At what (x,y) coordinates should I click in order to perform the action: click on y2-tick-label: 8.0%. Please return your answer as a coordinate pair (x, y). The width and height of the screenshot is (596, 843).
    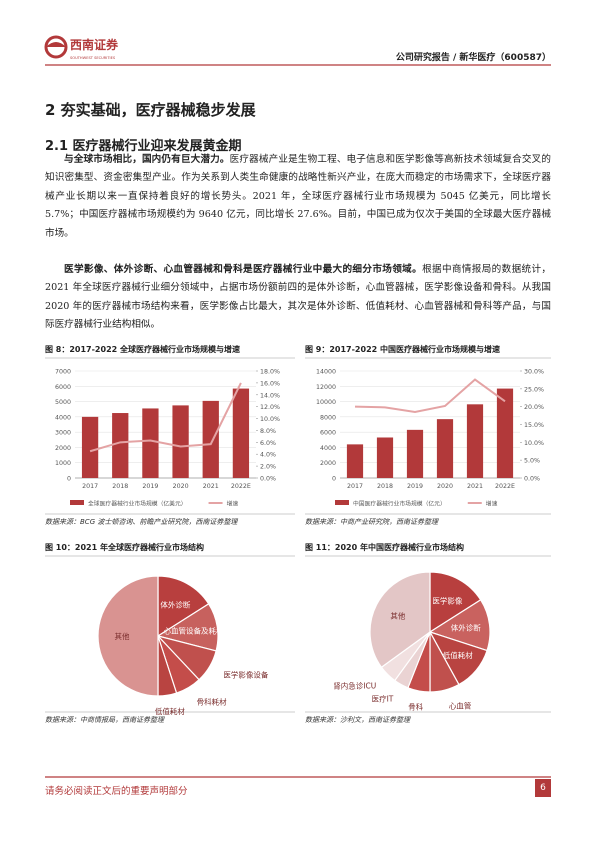
    Looking at the image, I should click on (268, 431).